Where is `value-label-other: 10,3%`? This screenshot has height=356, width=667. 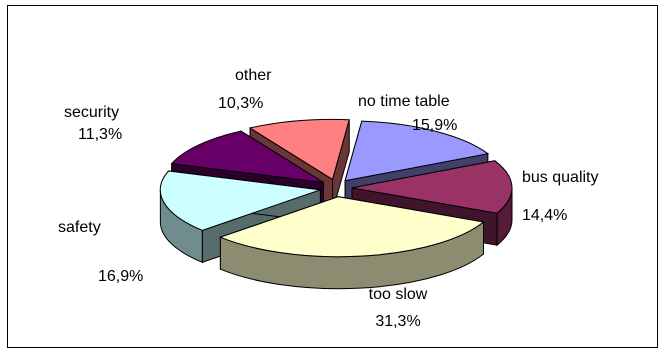 value-label-other: 10,3% is located at coordinates (240, 103).